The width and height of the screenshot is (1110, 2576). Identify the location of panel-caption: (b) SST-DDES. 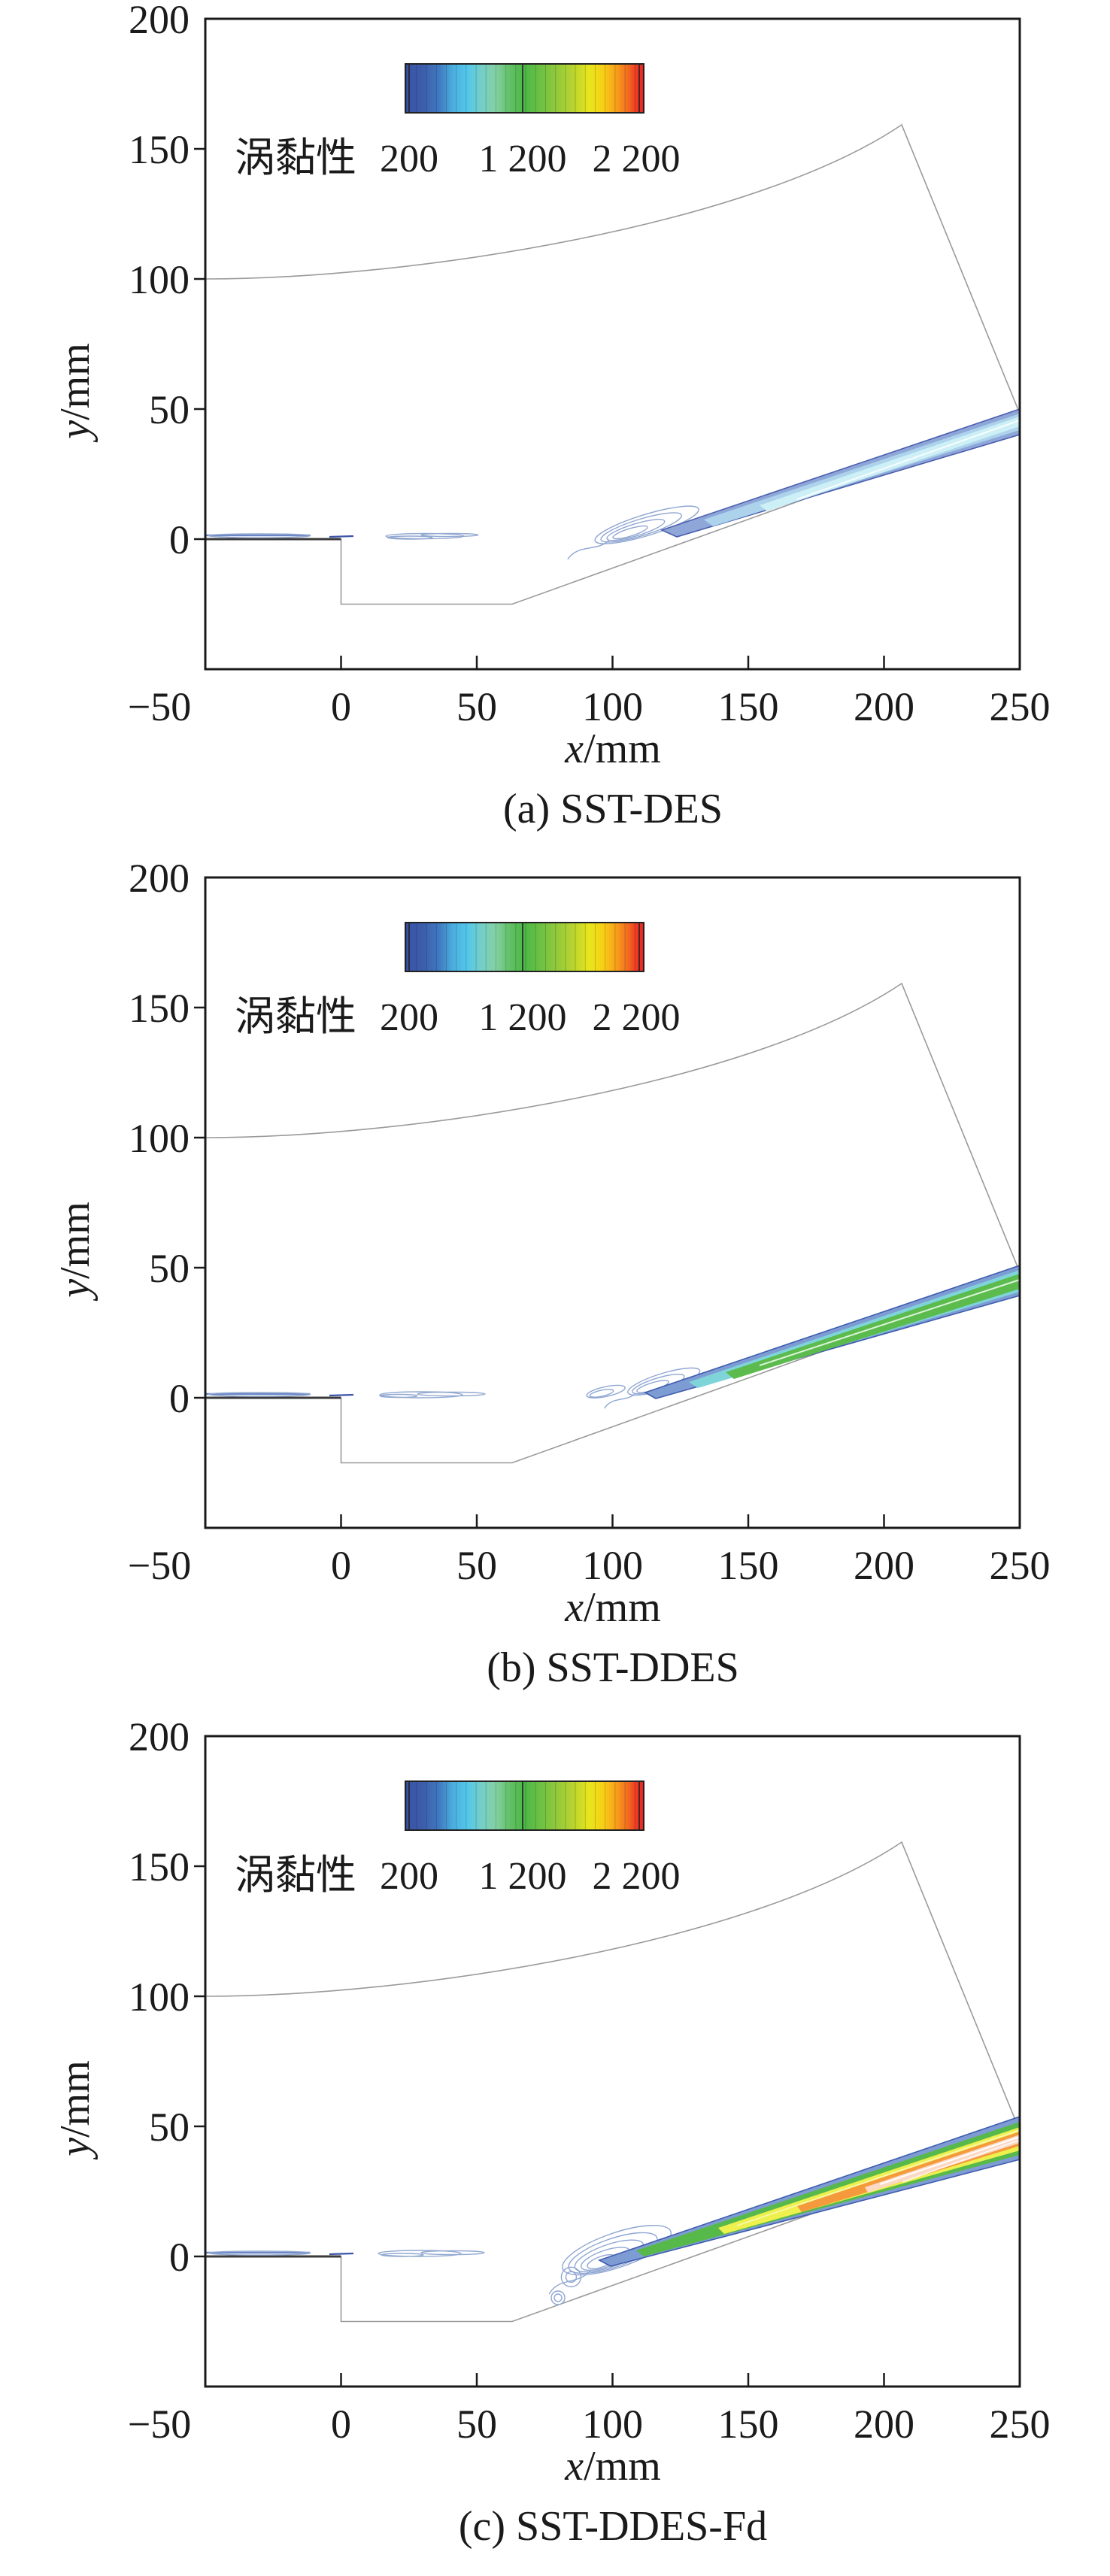
(613, 1667).